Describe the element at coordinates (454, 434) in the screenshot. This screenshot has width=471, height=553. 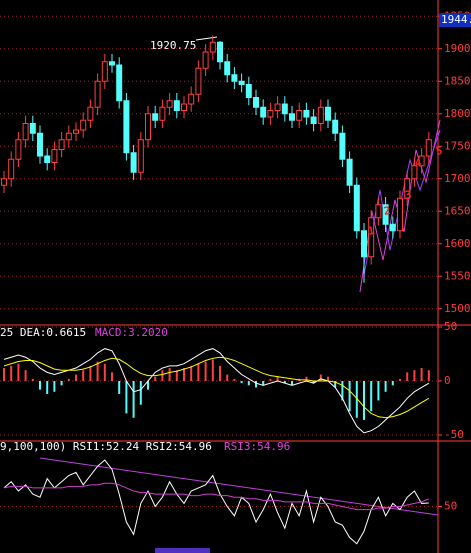
I see `y-tick-label: -50` at that location.